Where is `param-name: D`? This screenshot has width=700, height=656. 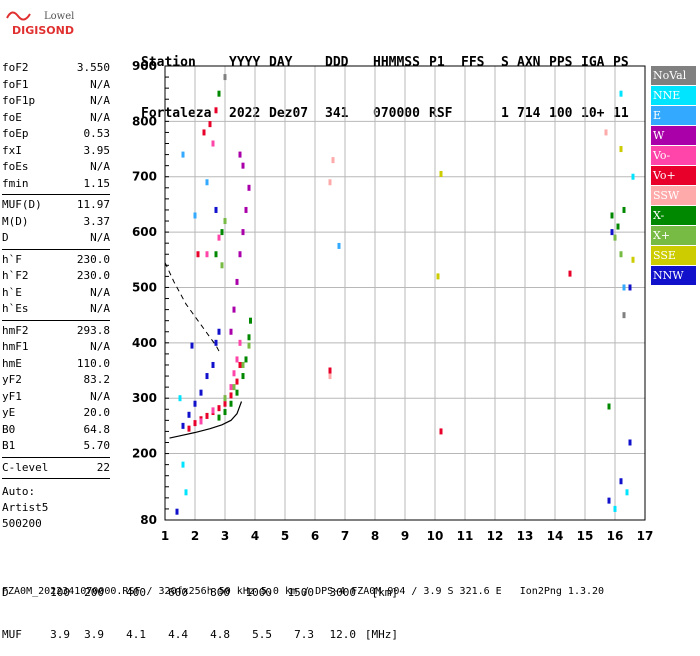 param-name: D is located at coordinates (5, 237).